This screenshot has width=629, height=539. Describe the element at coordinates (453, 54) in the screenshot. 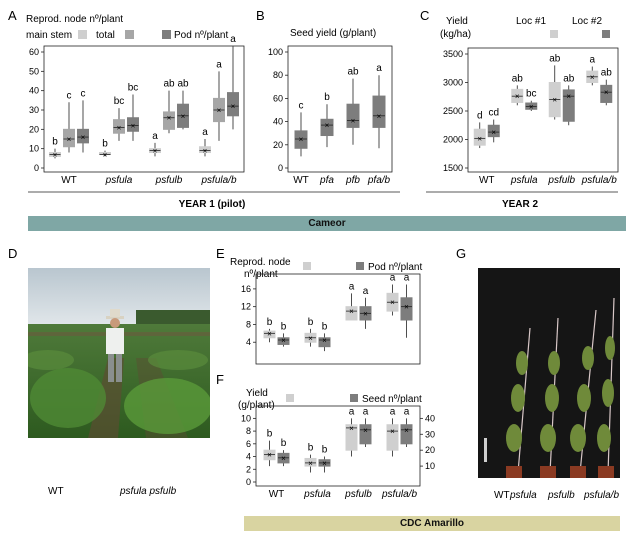

I see `y-tick-label: 3500` at that location.